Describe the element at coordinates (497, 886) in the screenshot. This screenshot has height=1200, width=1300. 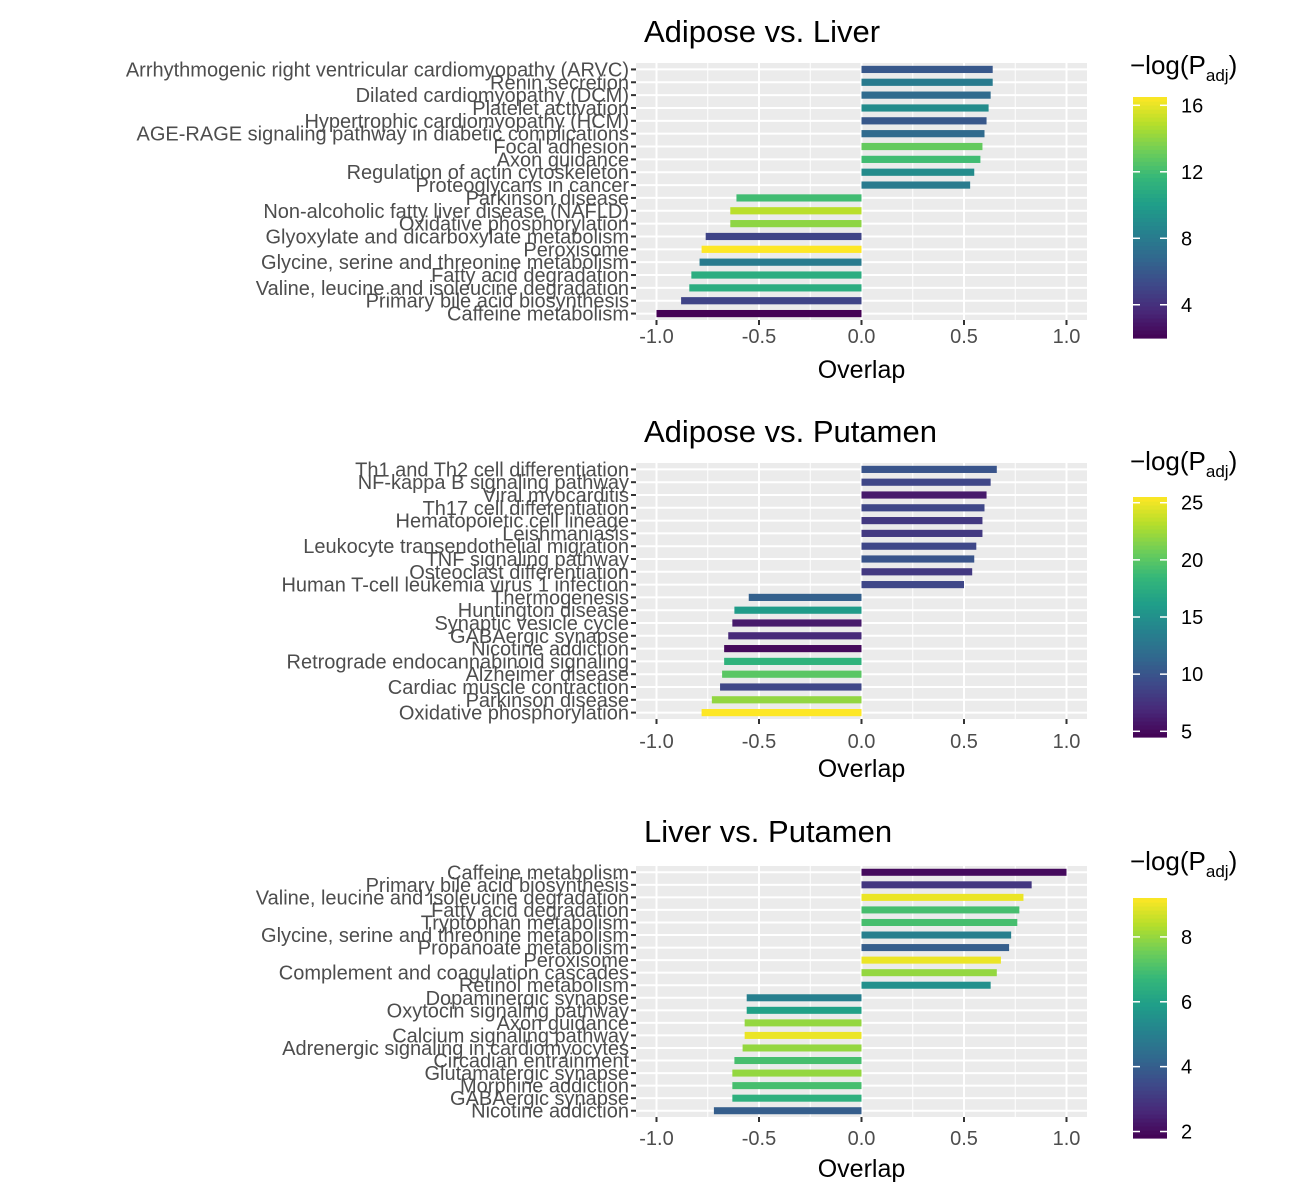
I see `category-label: Primary bile acid biosynthesis` at that location.